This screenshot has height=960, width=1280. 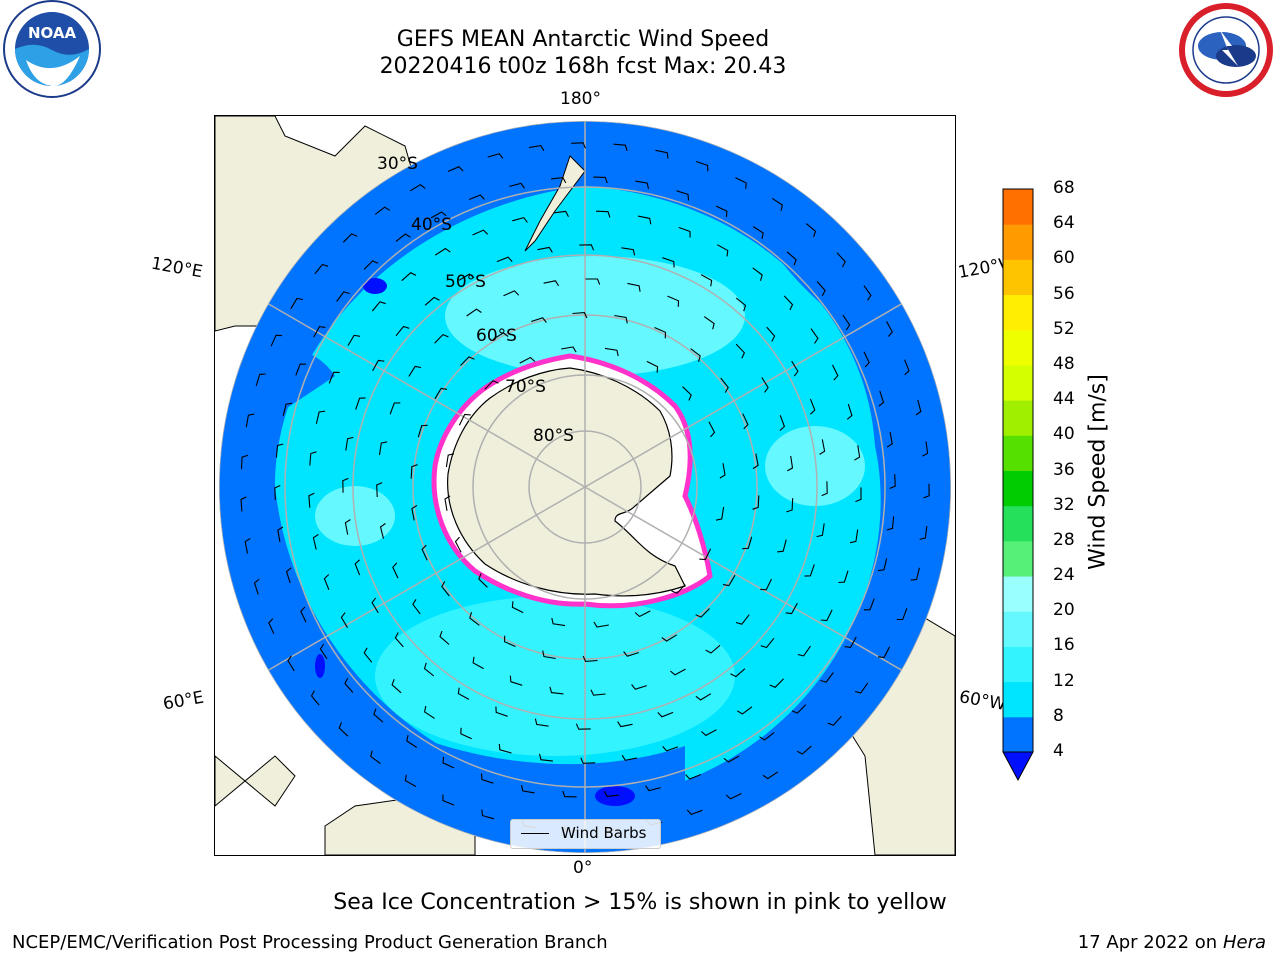 What do you see at coordinates (431, 225) in the screenshot?
I see `lat-label-40s: 40°S` at bounding box center [431, 225].